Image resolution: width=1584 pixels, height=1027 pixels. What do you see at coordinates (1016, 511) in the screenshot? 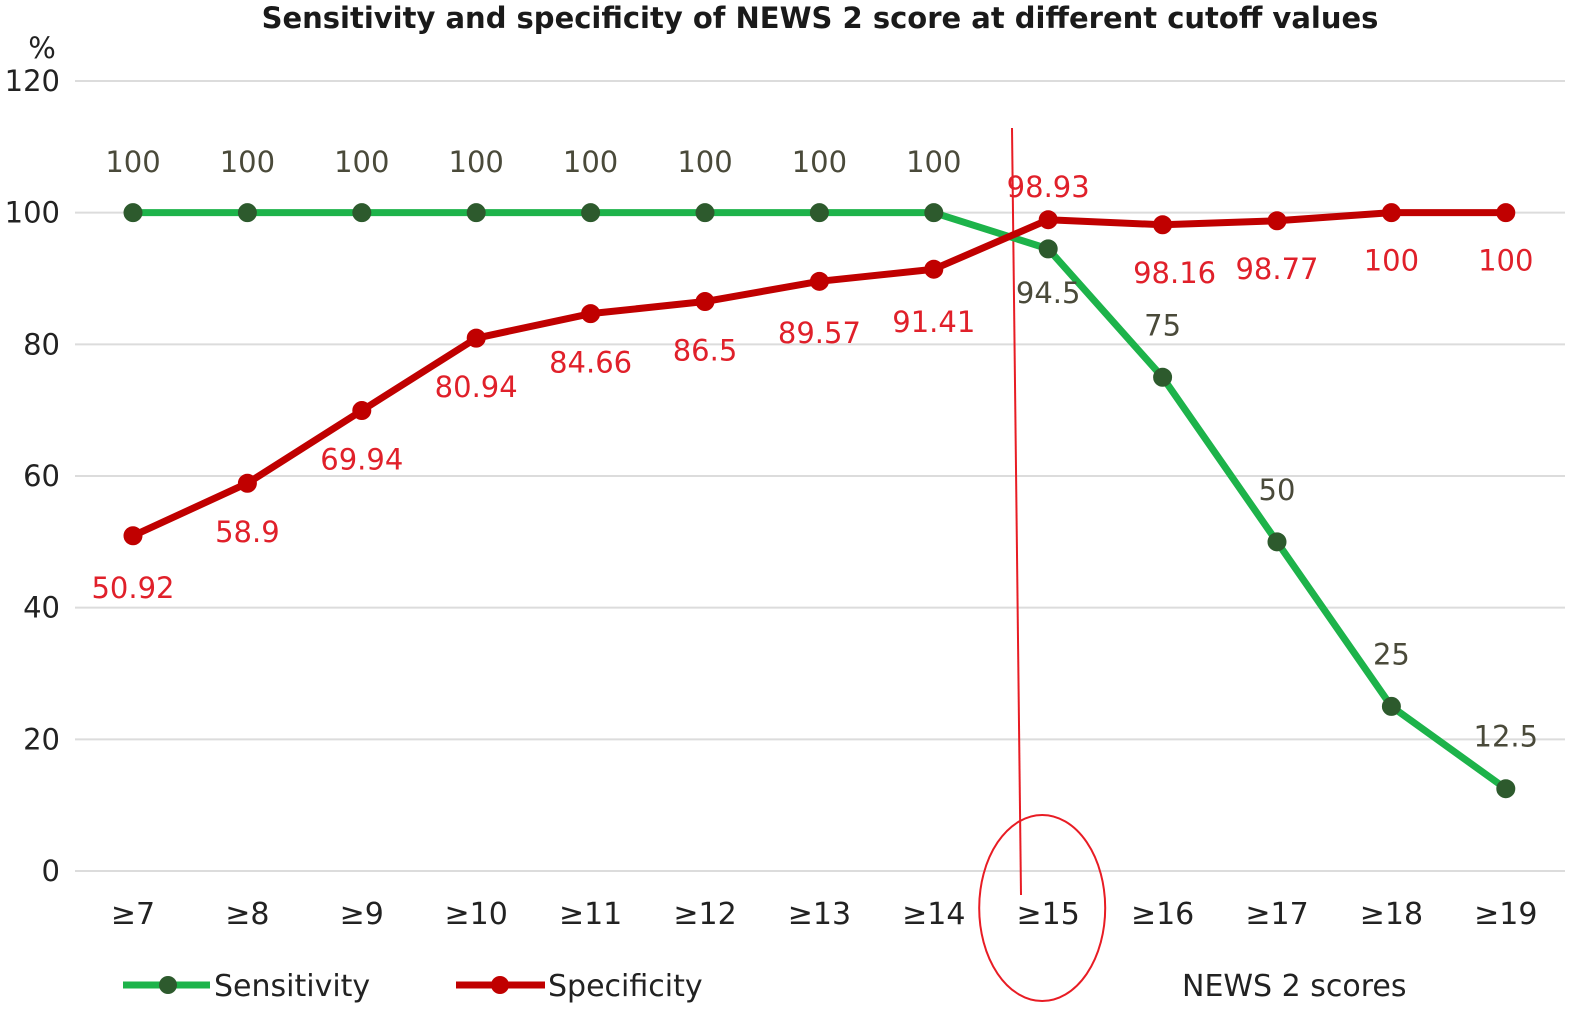
I see `cutoff-line` at bounding box center [1016, 511].